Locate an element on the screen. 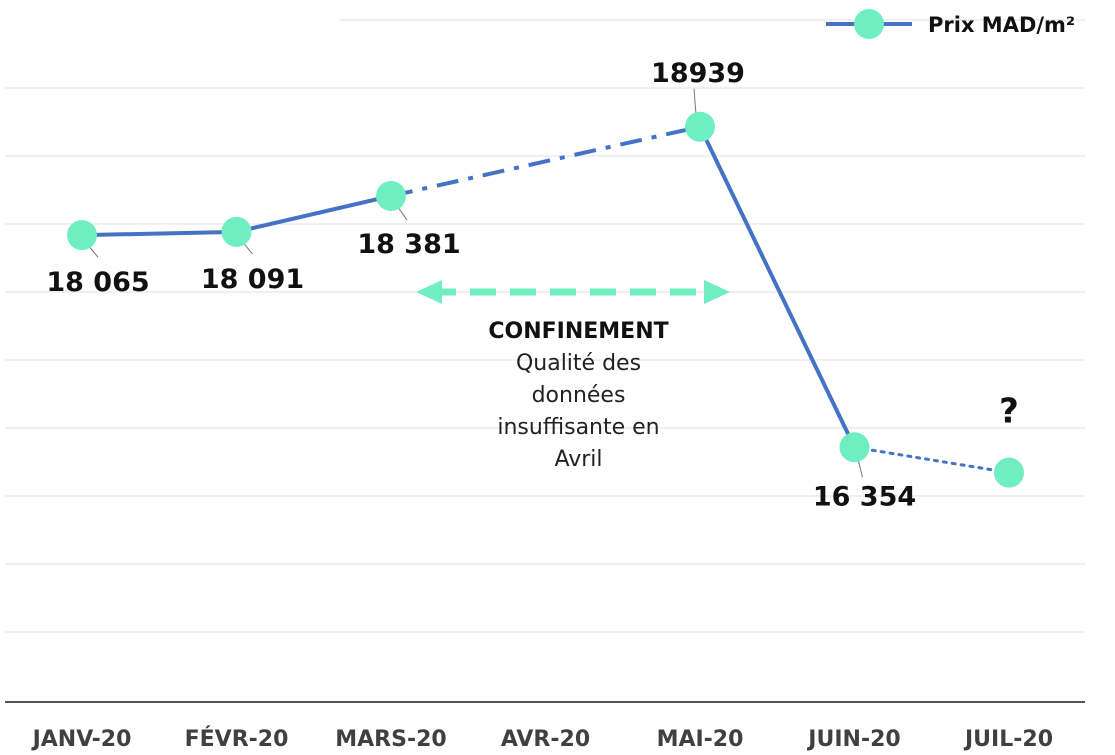 Image resolution: width=1115 pixels, height=755 pixels. confinement-note-line: insuffisante en is located at coordinates (578, 427).